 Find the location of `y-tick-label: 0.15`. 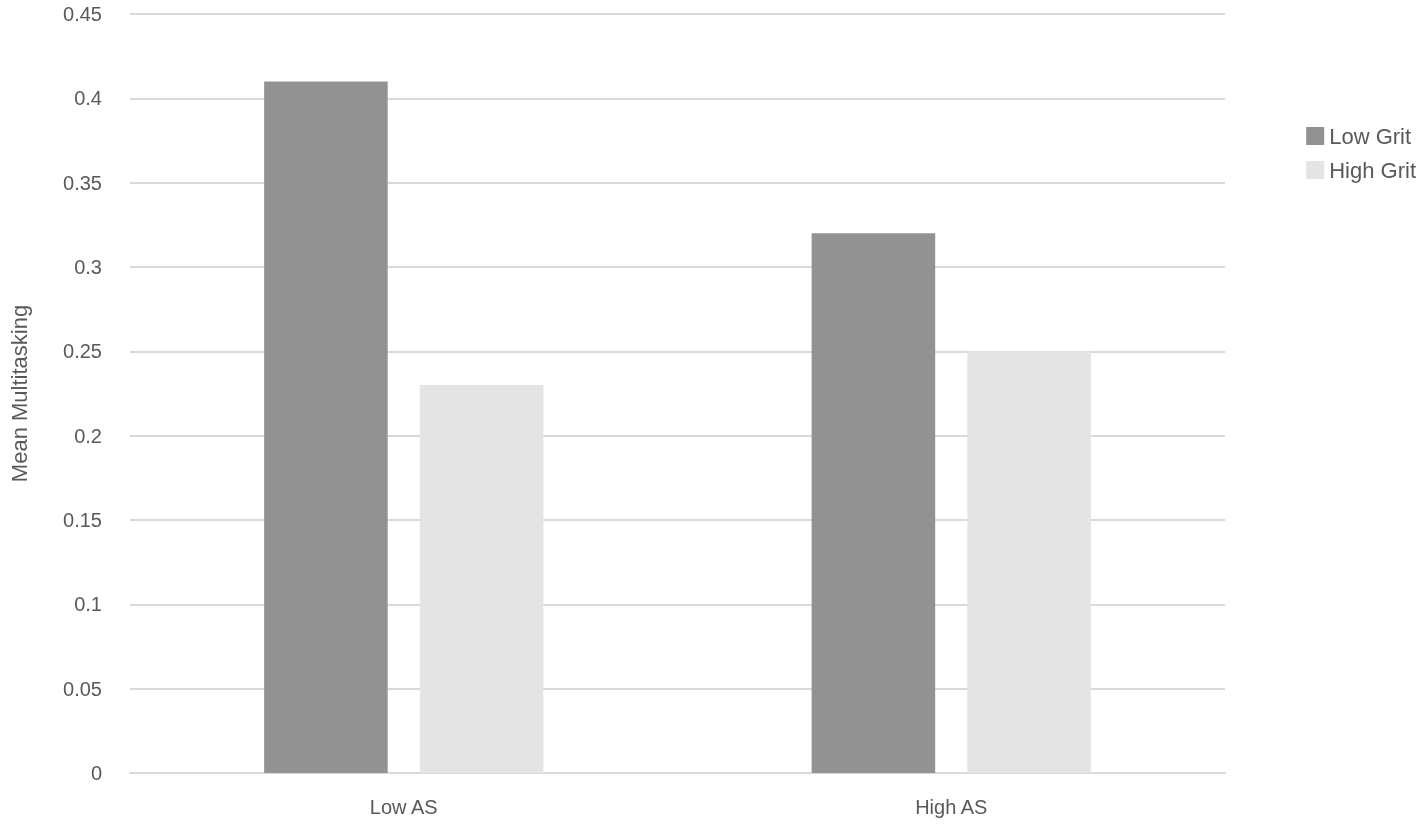

y-tick-label: 0.15 is located at coordinates (82, 520).